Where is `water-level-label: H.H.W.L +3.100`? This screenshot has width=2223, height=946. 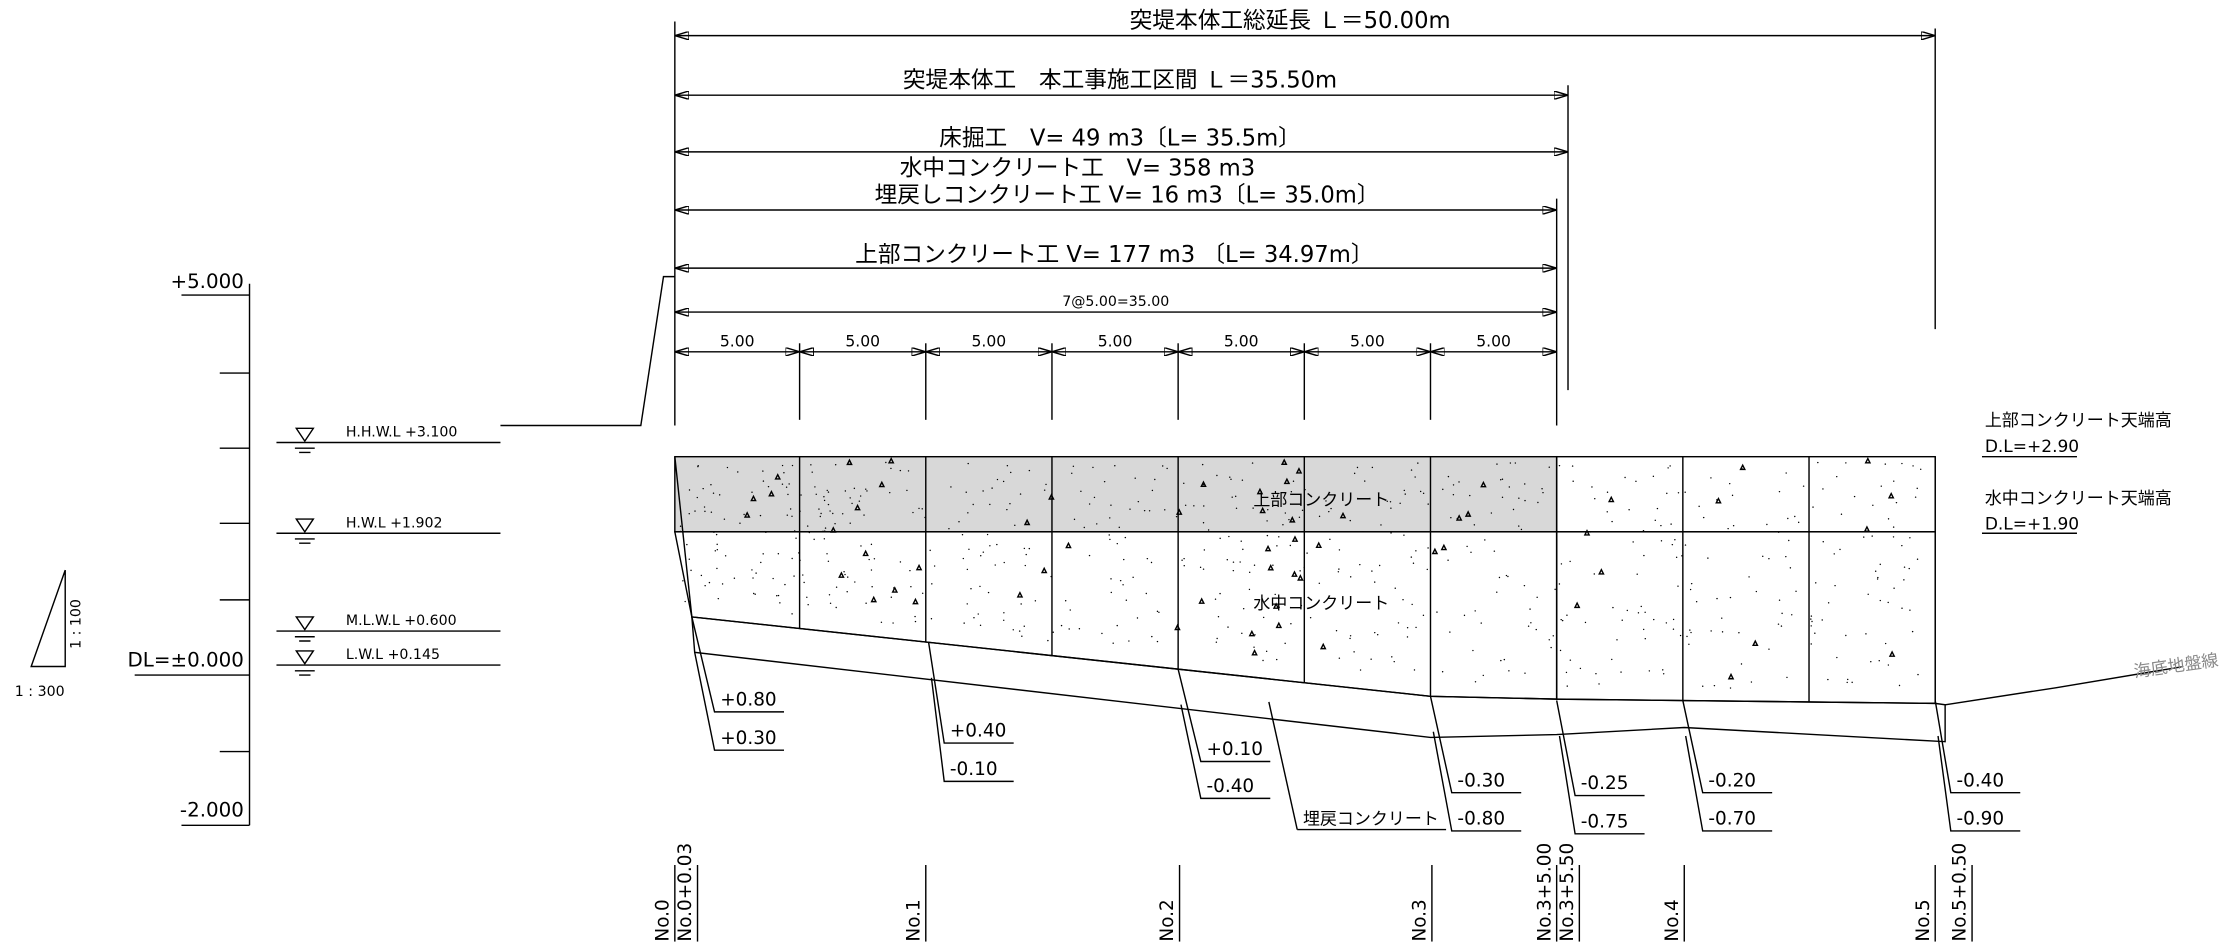
water-level-label: H.H.W.L +3.100 is located at coordinates (401, 433).